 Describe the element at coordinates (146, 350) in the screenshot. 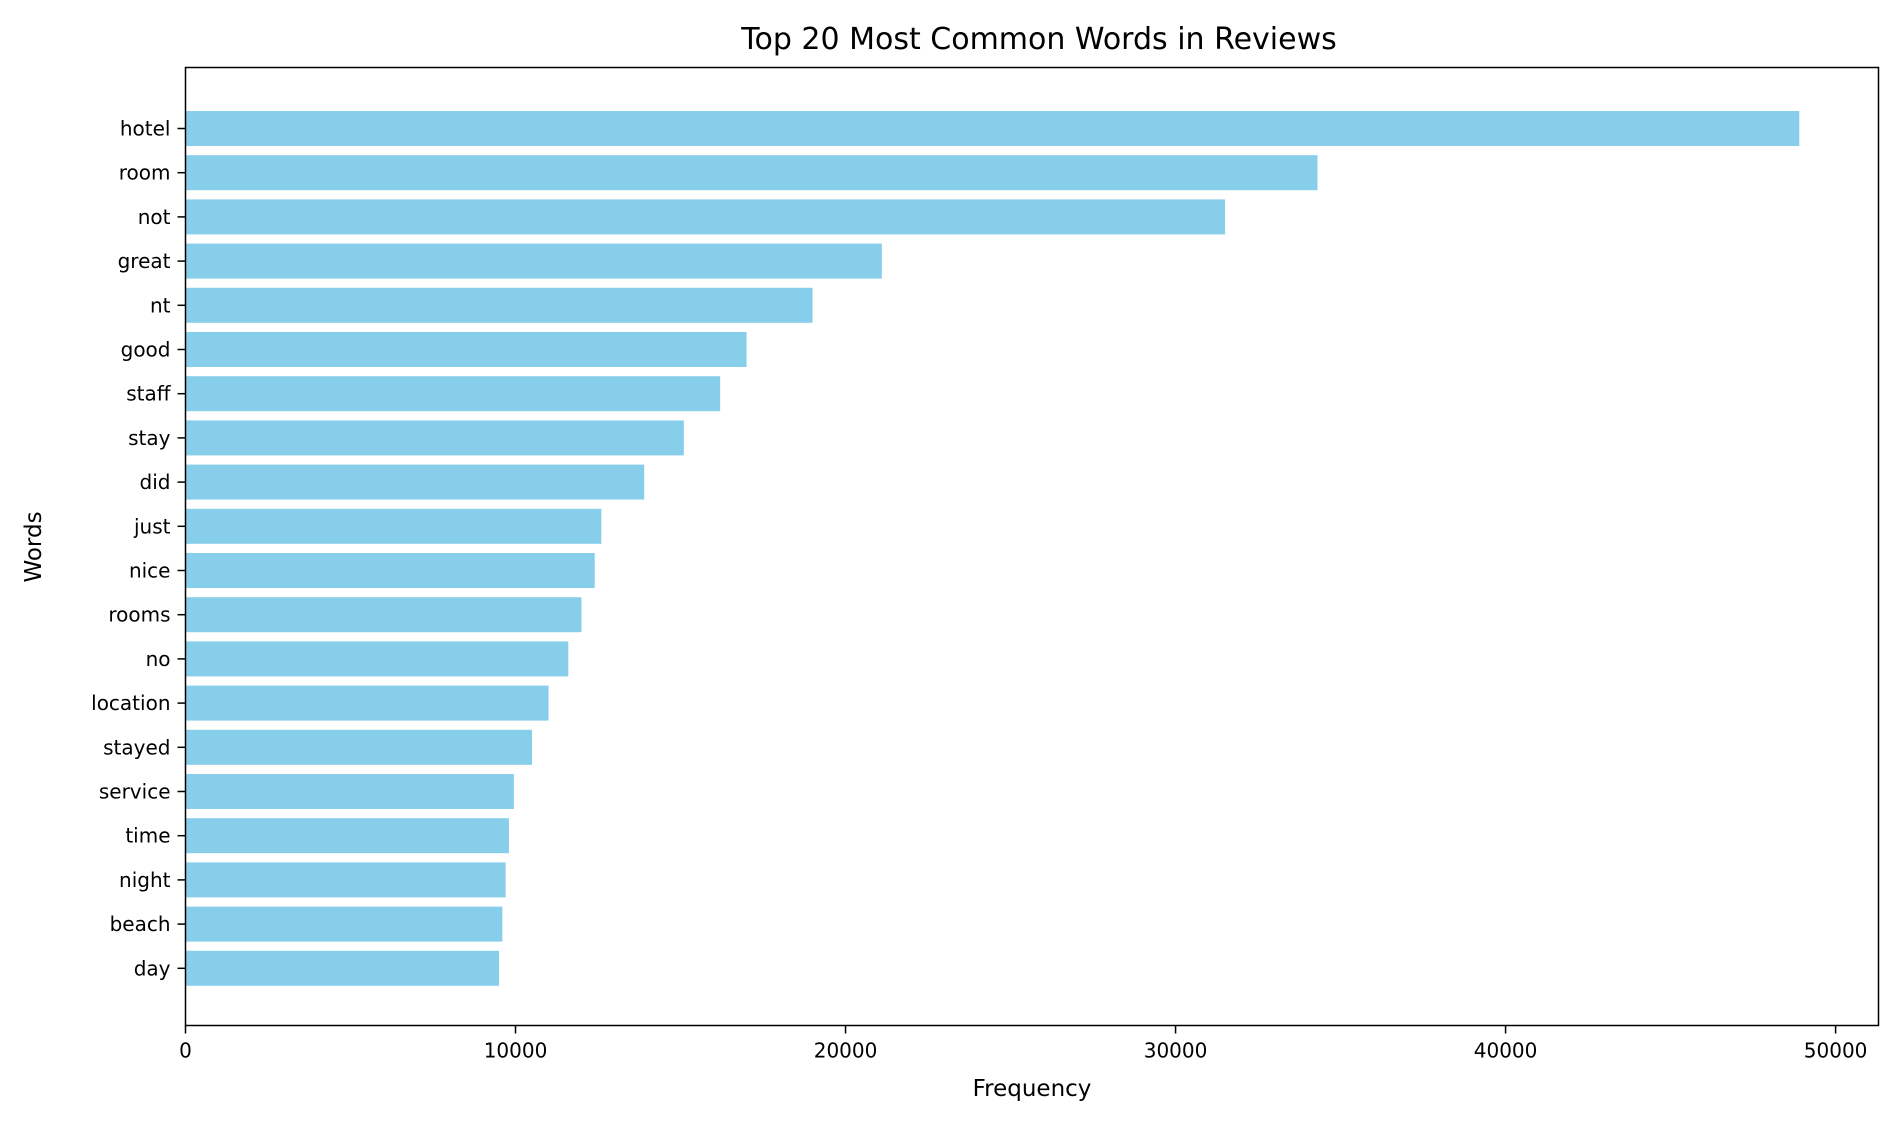

I see `y-tick-label: good` at that location.